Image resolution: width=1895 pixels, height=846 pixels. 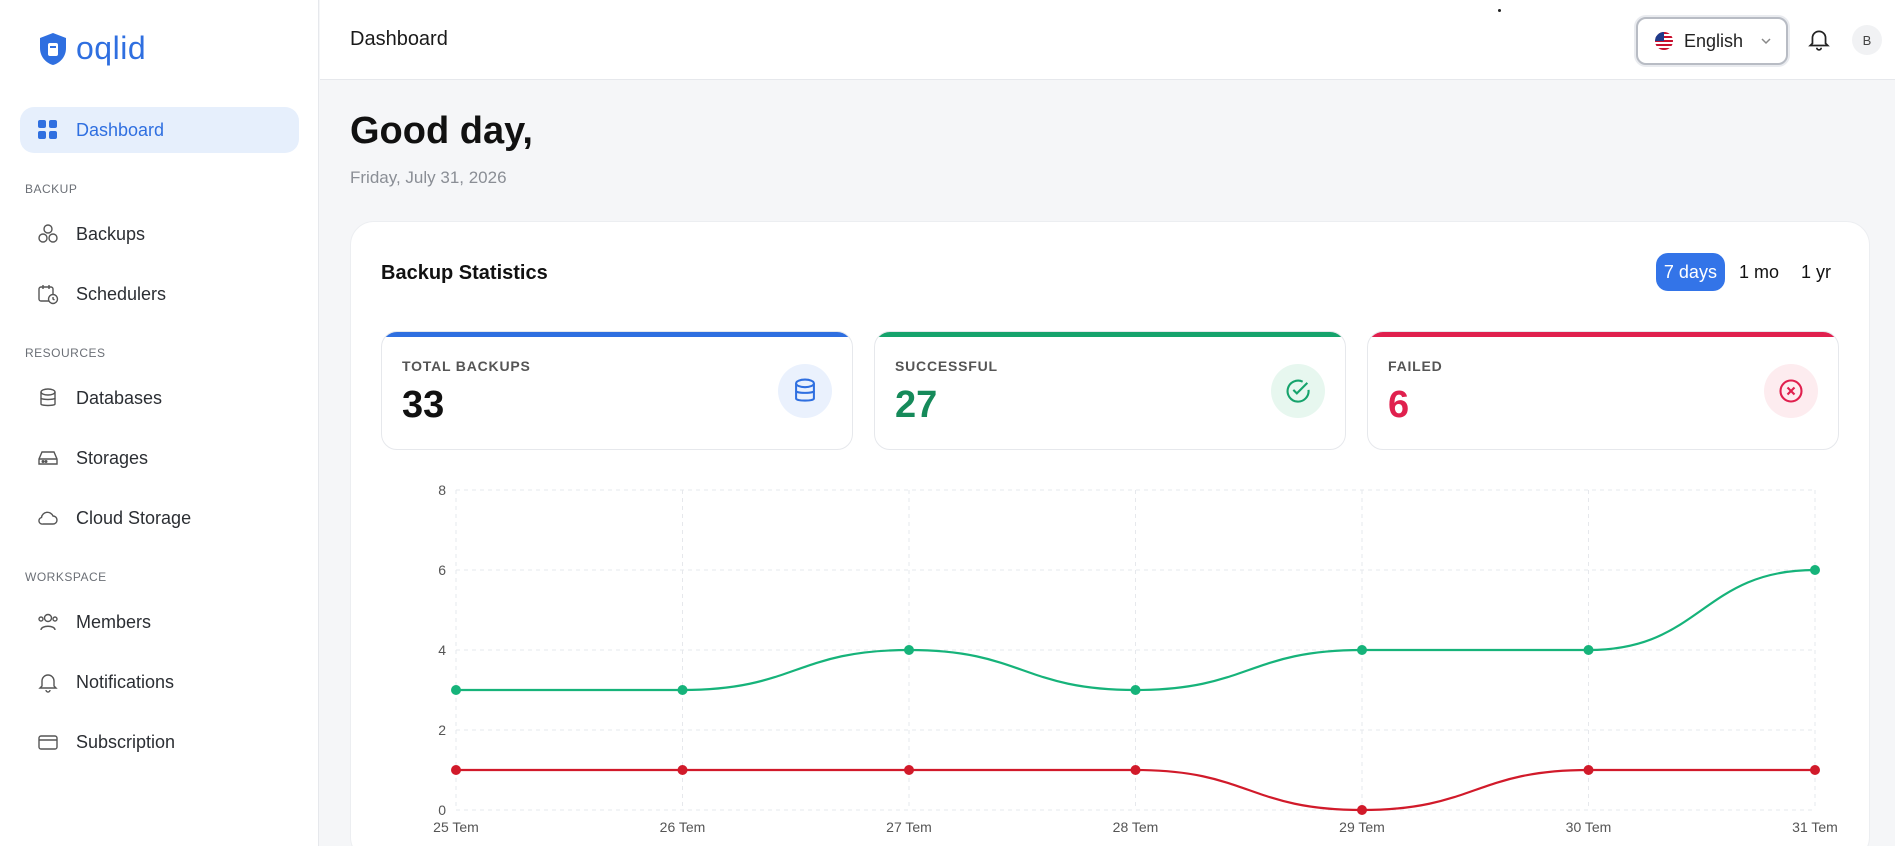 What do you see at coordinates (119, 397) in the screenshot?
I see `sidebar-item-label: Databases` at bounding box center [119, 397].